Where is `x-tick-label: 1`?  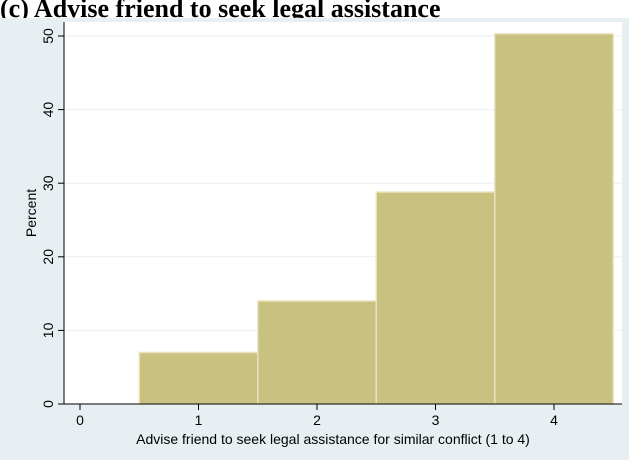
x-tick-label: 1 is located at coordinates (199, 420).